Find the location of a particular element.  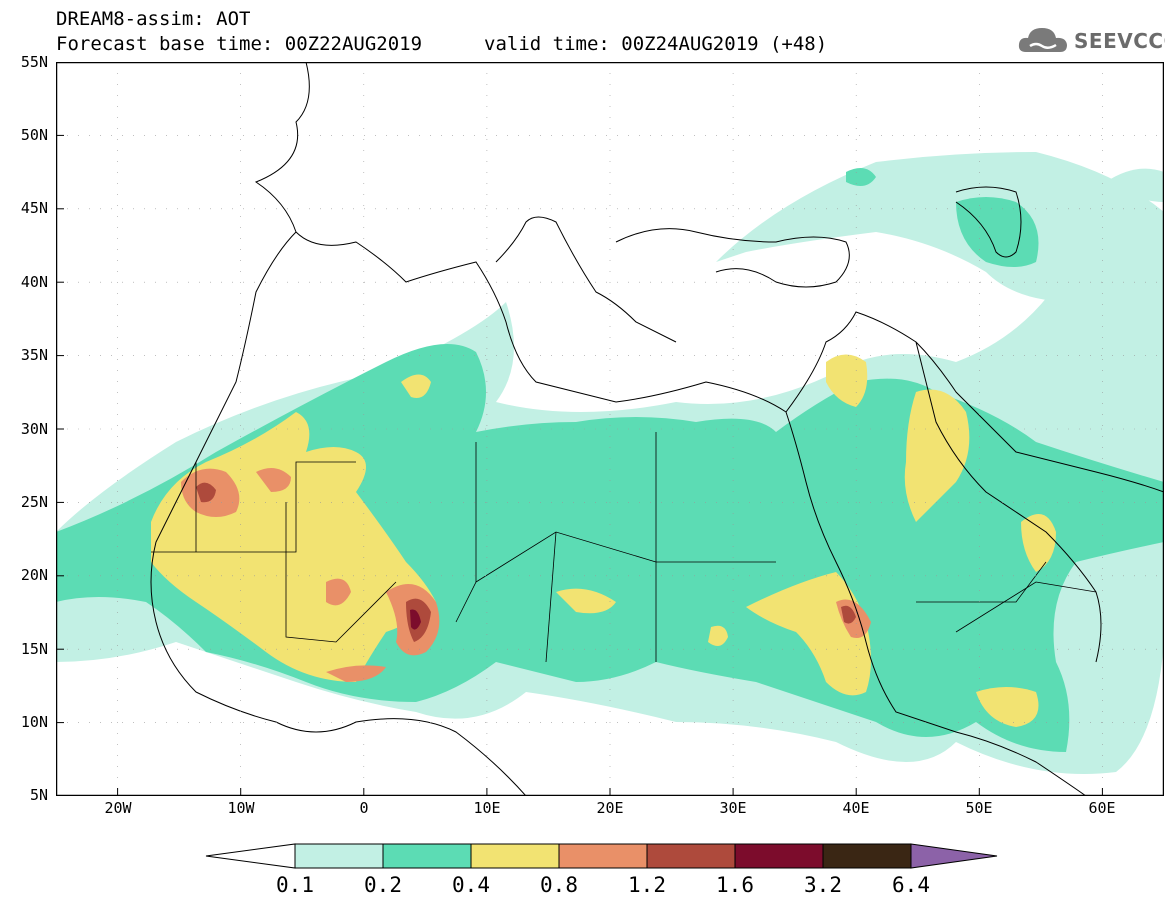

colorbar-bin-1.2 is located at coordinates (691, 856).